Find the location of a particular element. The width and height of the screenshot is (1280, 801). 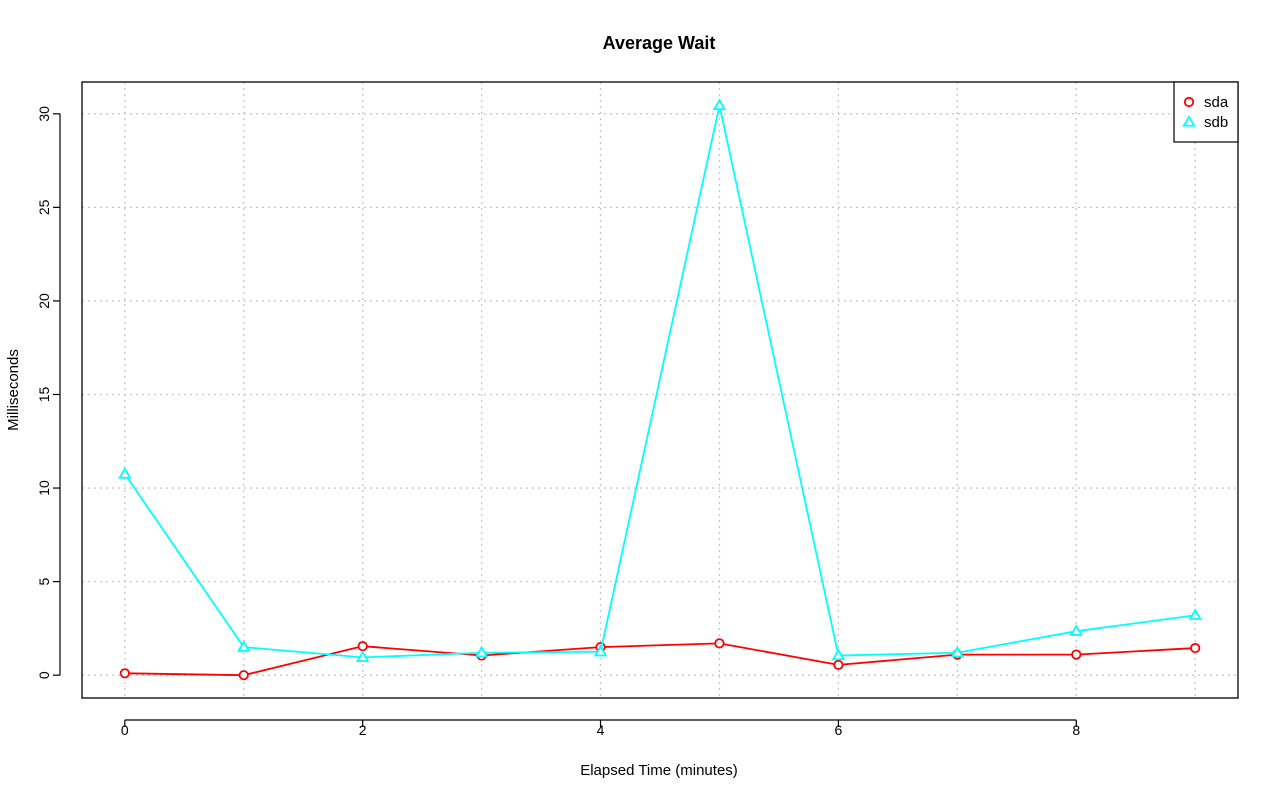

x-axis-label: Elapsed Time (minutes) is located at coordinates (659, 770).